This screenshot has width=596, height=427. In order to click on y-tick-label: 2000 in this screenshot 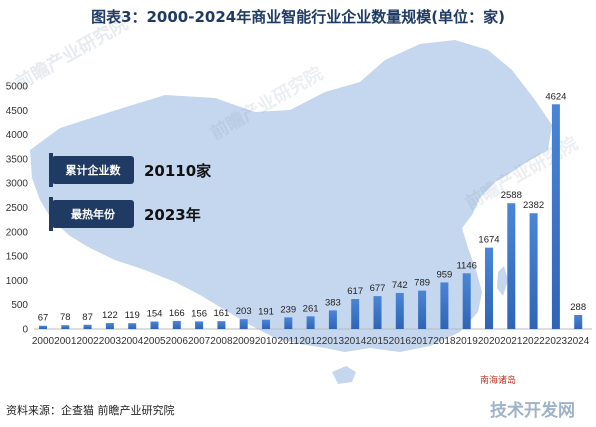, I will do `click(17, 232)`.